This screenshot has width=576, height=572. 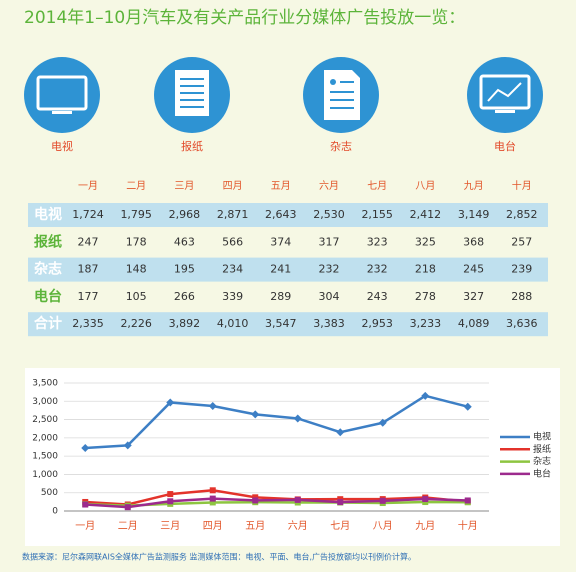 What do you see at coordinates (425, 269) in the screenshot?
I see `table-cell: 218` at bounding box center [425, 269].